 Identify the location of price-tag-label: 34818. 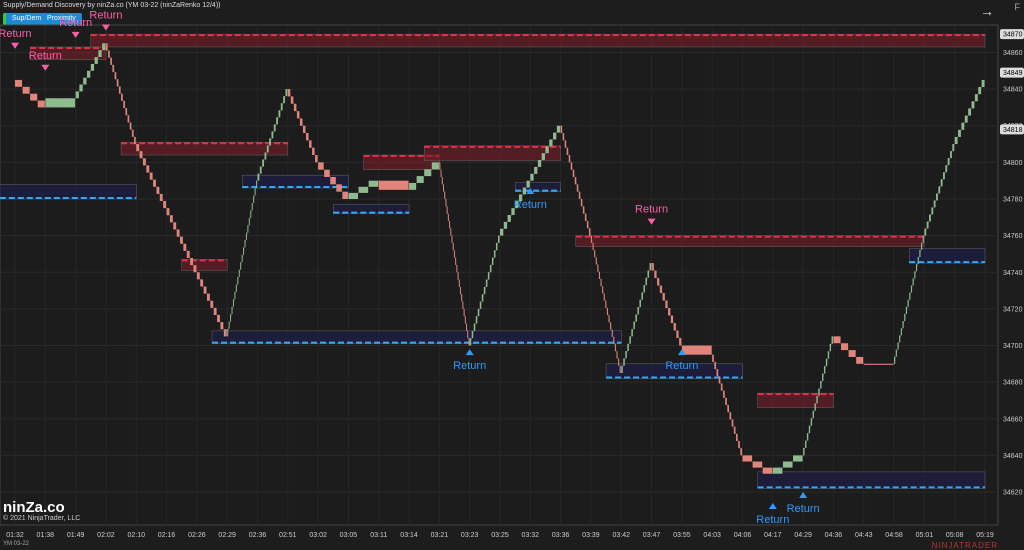
(1013, 130).